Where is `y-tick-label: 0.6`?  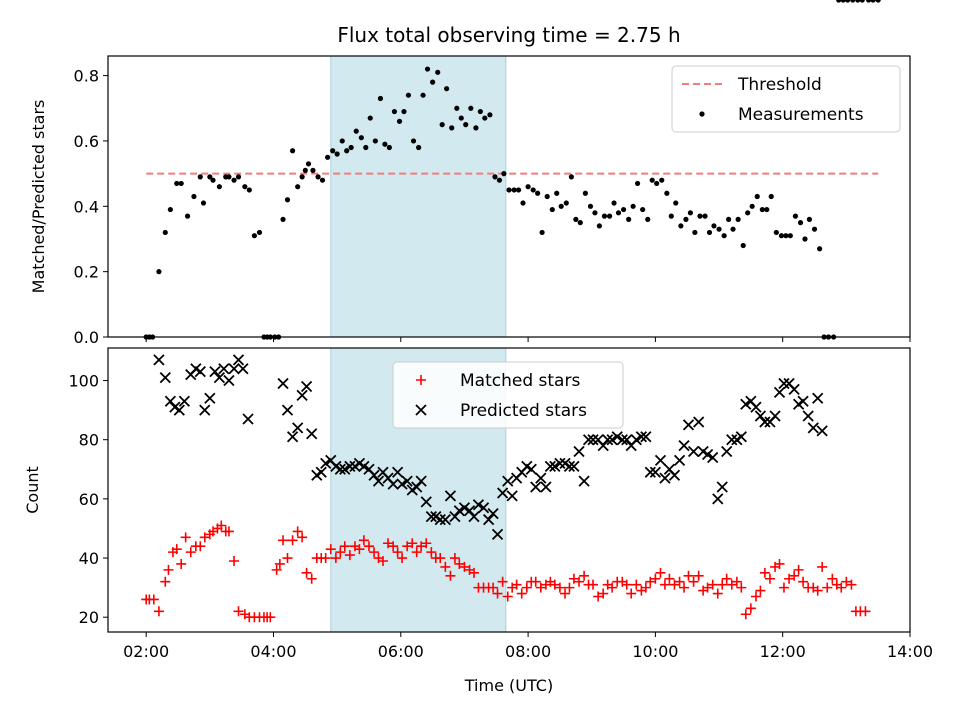 y-tick-label: 0.6 is located at coordinates (86, 141).